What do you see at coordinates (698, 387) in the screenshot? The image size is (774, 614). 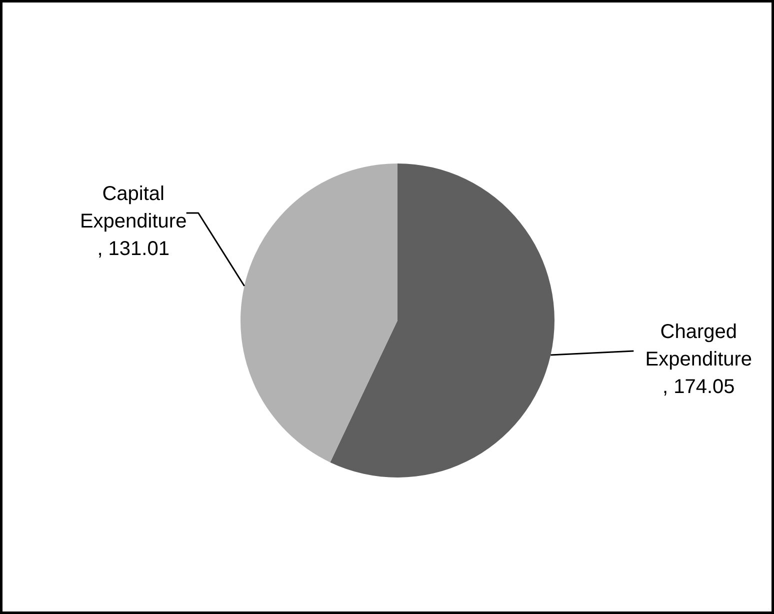 I see `data-label: , 174.05` at bounding box center [698, 387].